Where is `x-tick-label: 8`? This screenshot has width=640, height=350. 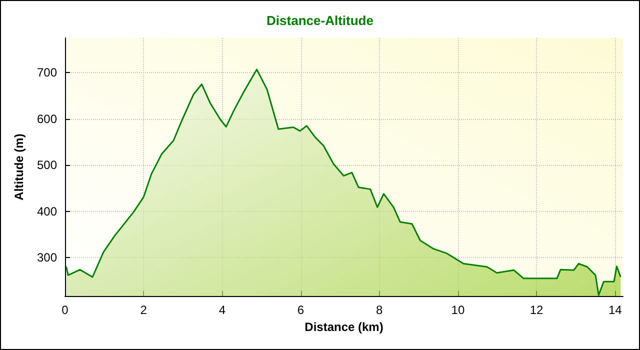 x-tick-label: 8 is located at coordinates (380, 310).